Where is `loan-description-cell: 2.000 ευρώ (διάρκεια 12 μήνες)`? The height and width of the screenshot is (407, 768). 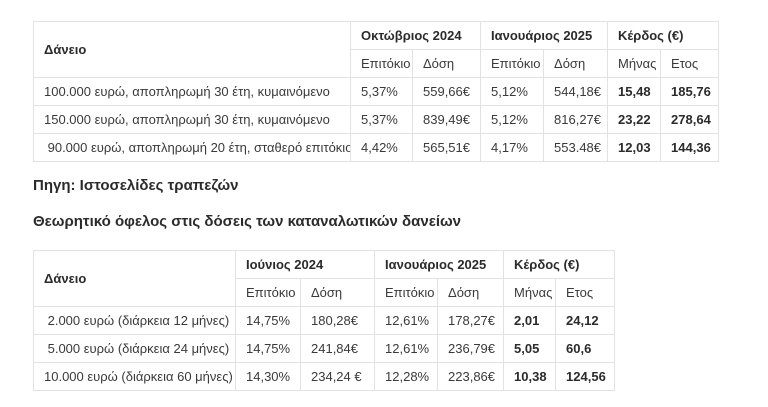
loan-description-cell: 2.000 ευρώ (διάρκεια 12 μήνες) is located at coordinates (134, 320).